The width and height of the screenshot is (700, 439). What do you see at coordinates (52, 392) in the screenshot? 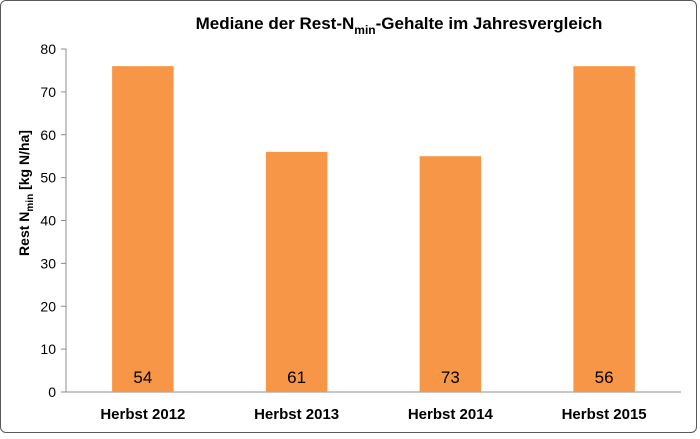
I see `y-tick-label: 0` at bounding box center [52, 392].